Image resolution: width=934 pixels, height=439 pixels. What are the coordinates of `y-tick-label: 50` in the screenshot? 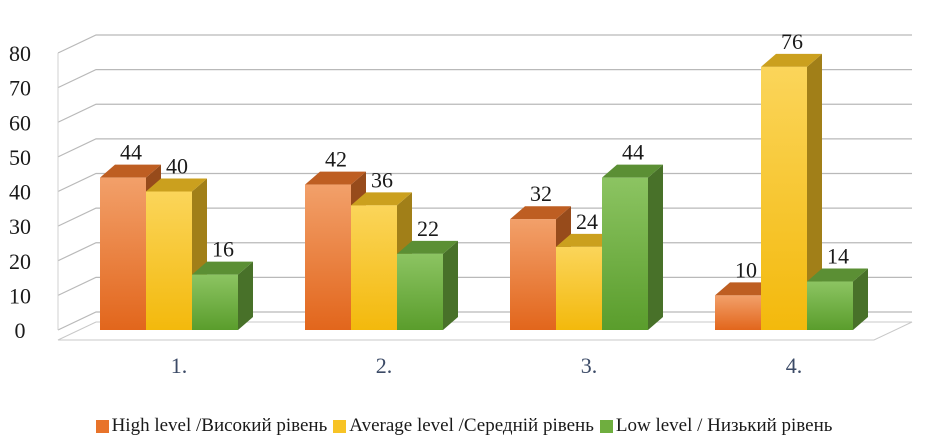 It's located at (20, 157).